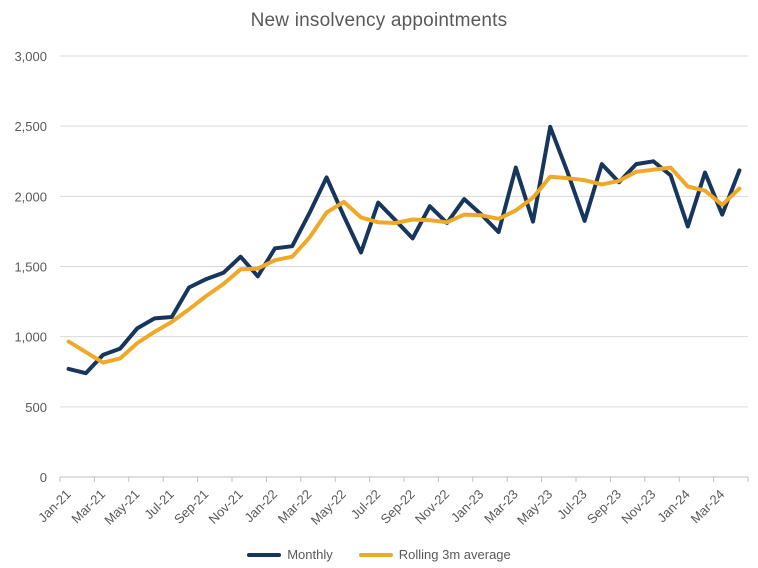 The image size is (758, 568). I want to click on legend-item-monthly: Monthly, so click(290, 554).